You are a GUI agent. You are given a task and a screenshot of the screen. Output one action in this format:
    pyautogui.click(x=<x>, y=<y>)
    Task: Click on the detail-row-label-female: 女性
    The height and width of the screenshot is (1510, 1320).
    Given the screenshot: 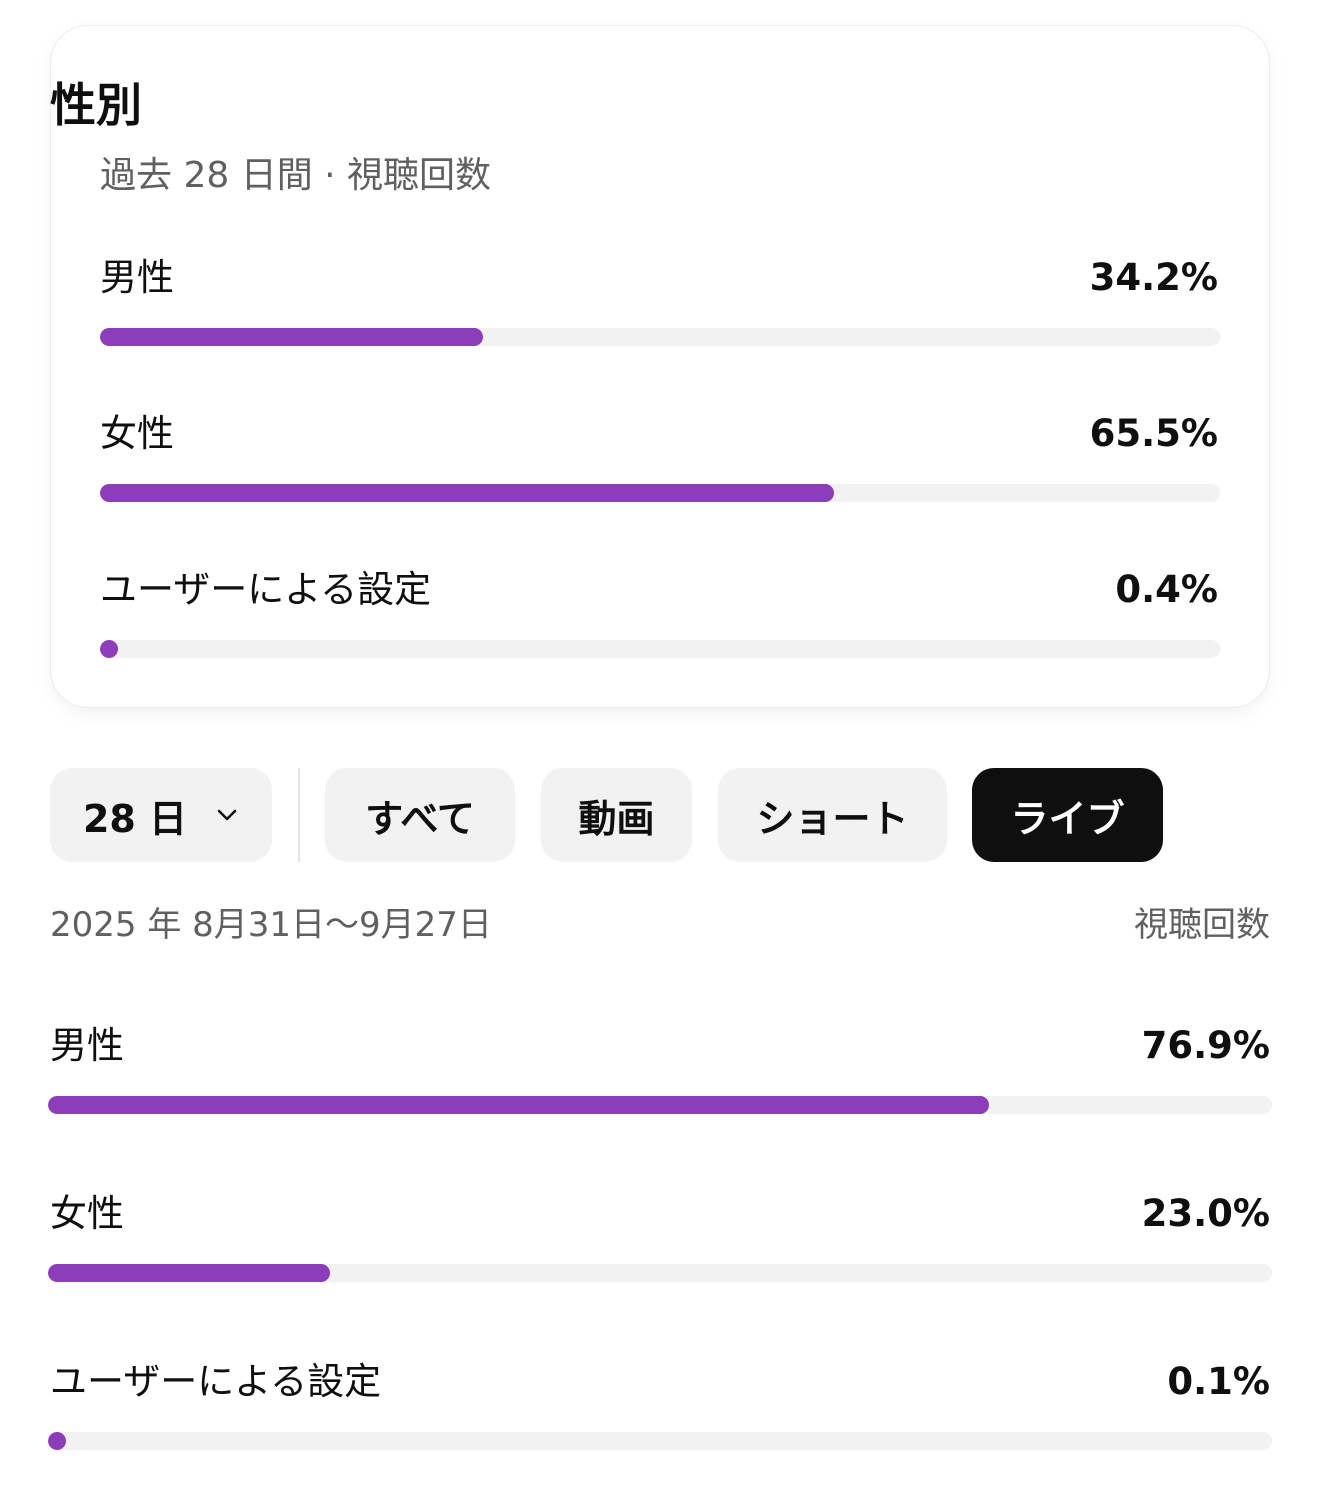 What is the action you would take?
    pyautogui.click(x=87, y=1213)
    